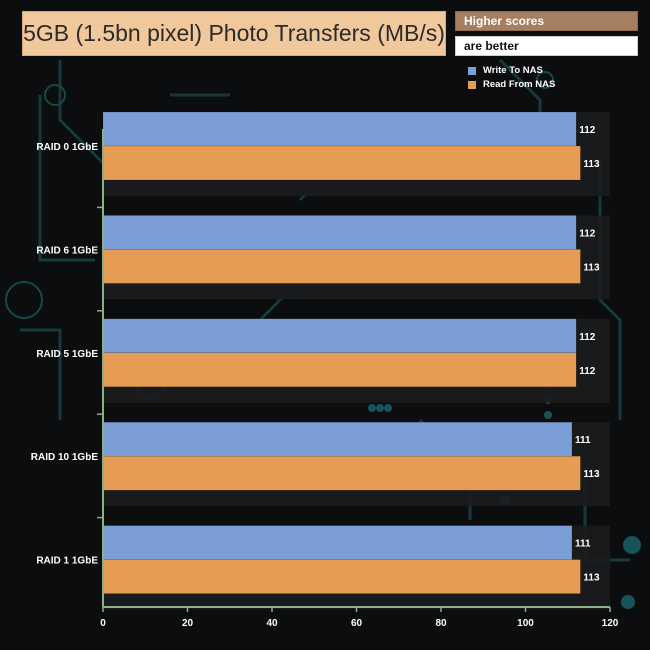 The width and height of the screenshot is (650, 650). I want to click on category-label: RAID 1 1GbE, so click(67, 561).